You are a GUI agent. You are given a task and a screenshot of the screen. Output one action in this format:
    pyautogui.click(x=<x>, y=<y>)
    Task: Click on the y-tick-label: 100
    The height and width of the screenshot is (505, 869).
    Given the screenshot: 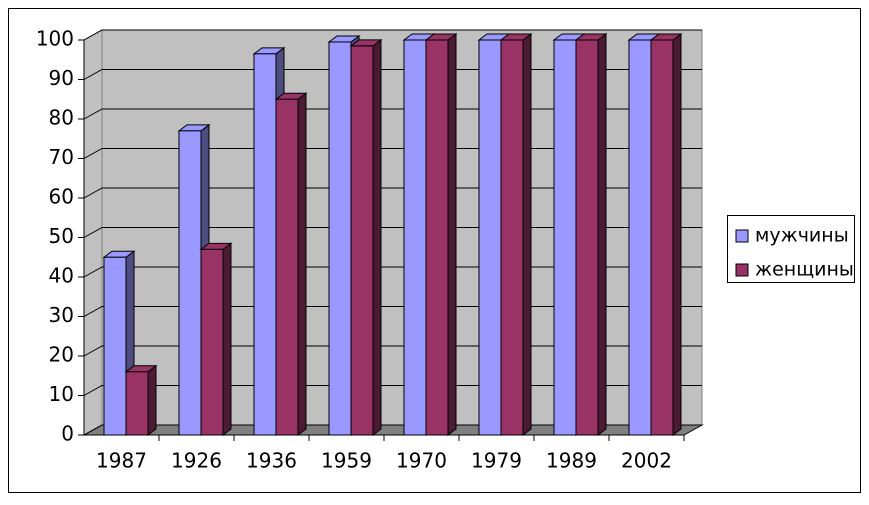 What is the action you would take?
    pyautogui.click(x=55, y=39)
    